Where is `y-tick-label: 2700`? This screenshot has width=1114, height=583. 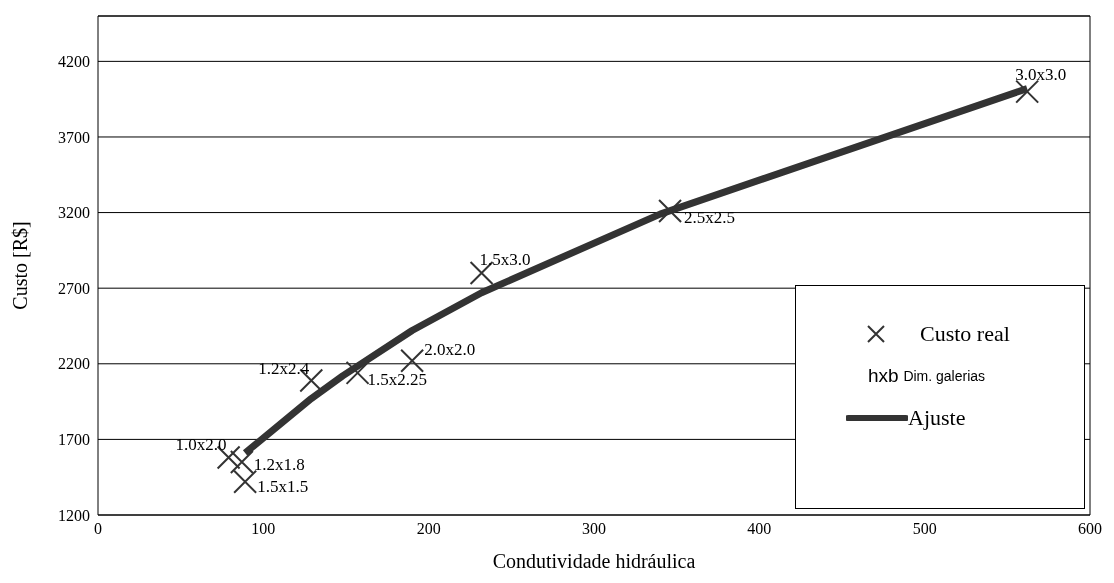
y-tick-label: 2700 is located at coordinates (74, 288).